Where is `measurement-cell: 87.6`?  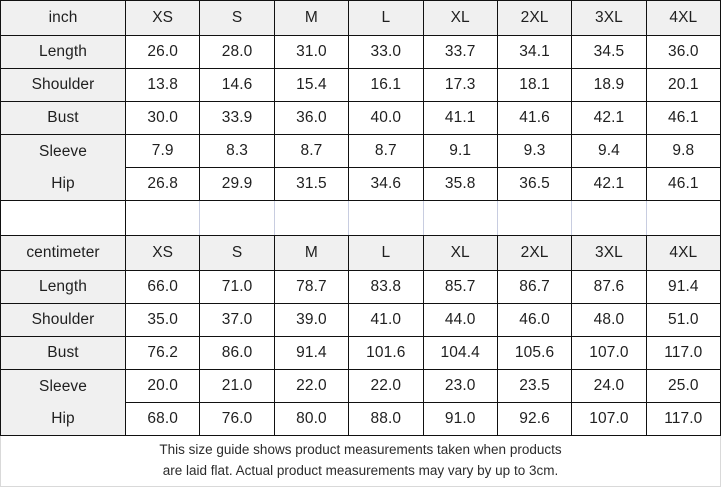
measurement-cell: 87.6 is located at coordinates (609, 287).